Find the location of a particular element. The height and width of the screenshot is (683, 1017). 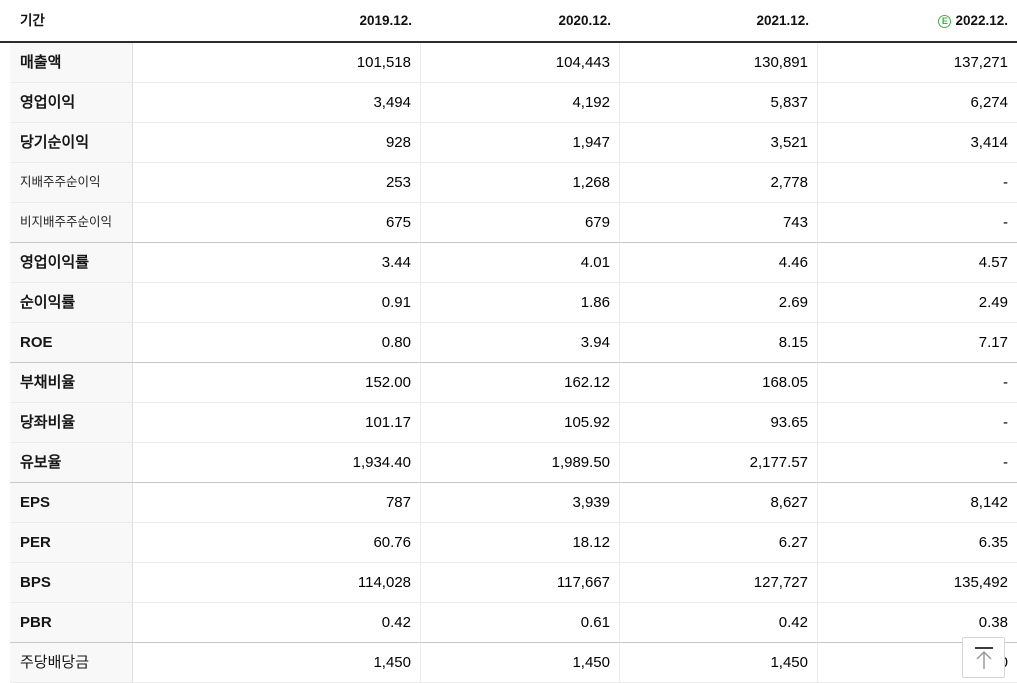

column-header-year: 2019.12. is located at coordinates (277, 21).